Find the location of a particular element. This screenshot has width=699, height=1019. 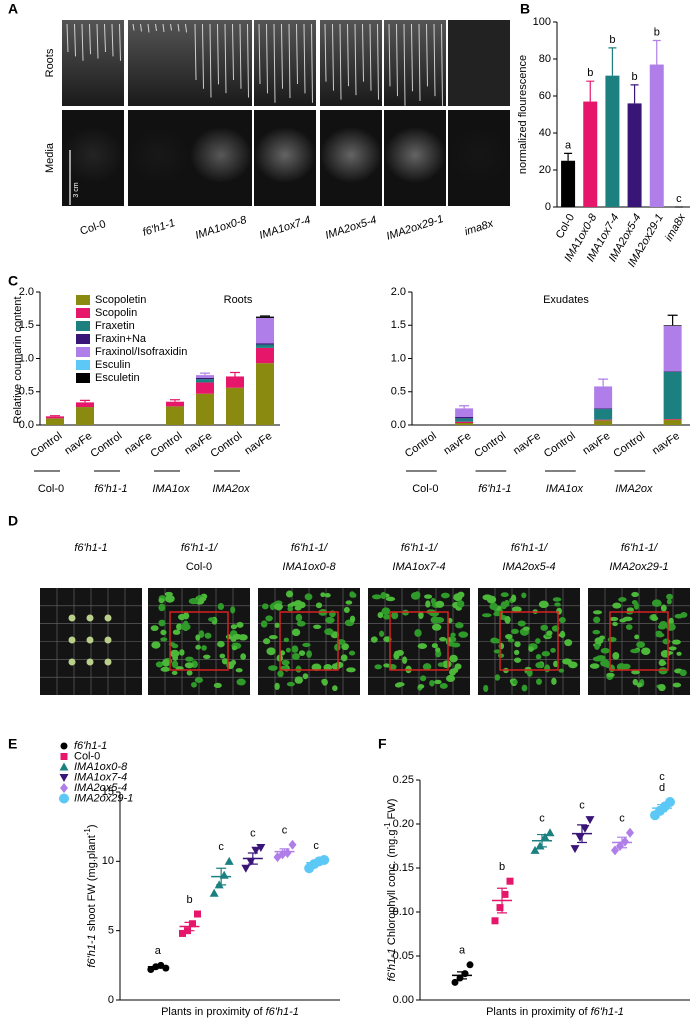

legend-label: IMA1ox7-4 is located at coordinates (100, 777).